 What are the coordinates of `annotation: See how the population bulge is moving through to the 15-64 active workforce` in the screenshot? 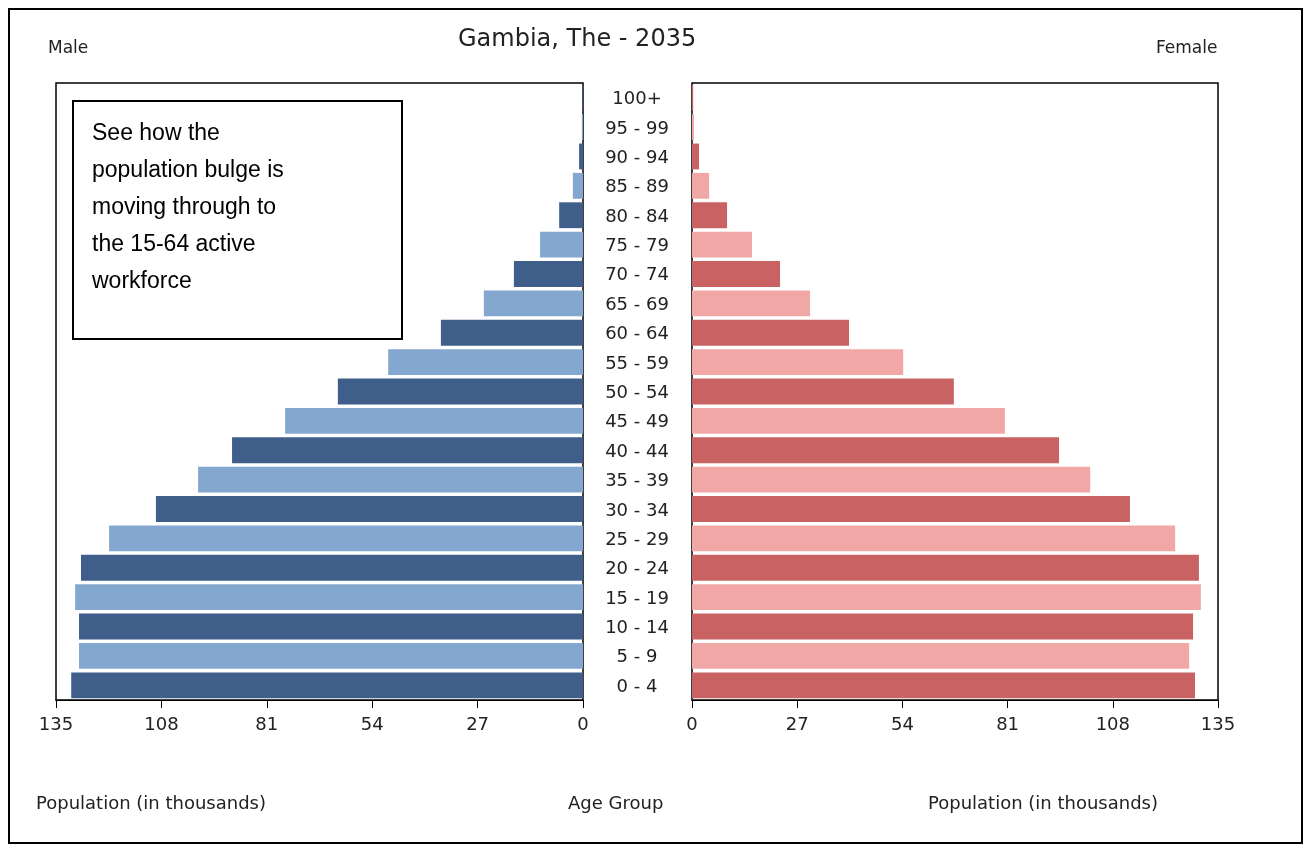 It's located at (188, 206).